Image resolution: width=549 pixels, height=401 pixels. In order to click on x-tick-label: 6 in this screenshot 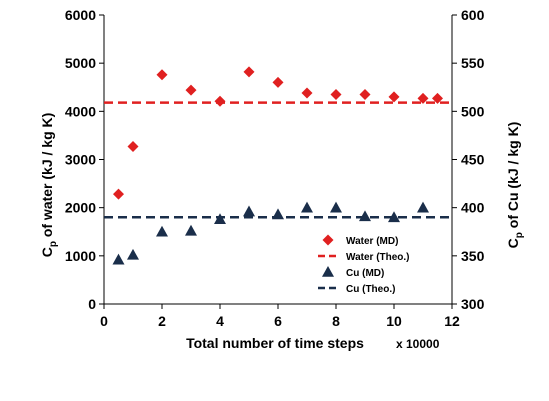, I will do `click(278, 321)`.